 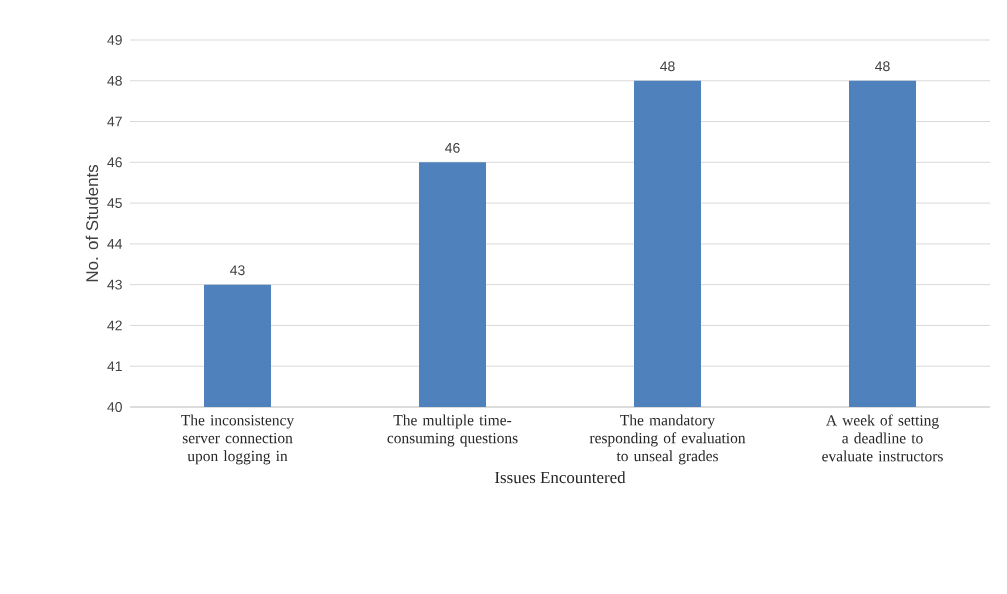 What do you see at coordinates (114, 40) in the screenshot?
I see `y-tick-label: 49` at bounding box center [114, 40].